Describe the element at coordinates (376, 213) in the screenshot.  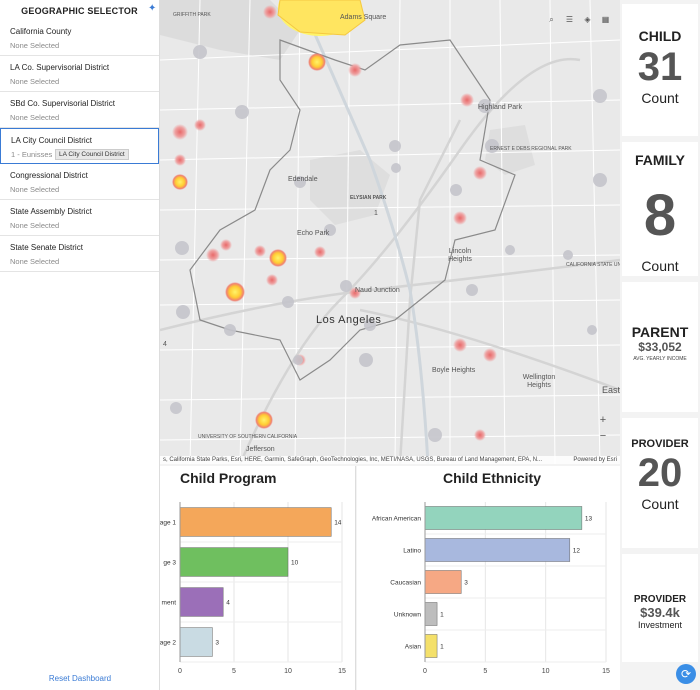
I see `map-label: 1` at that location.